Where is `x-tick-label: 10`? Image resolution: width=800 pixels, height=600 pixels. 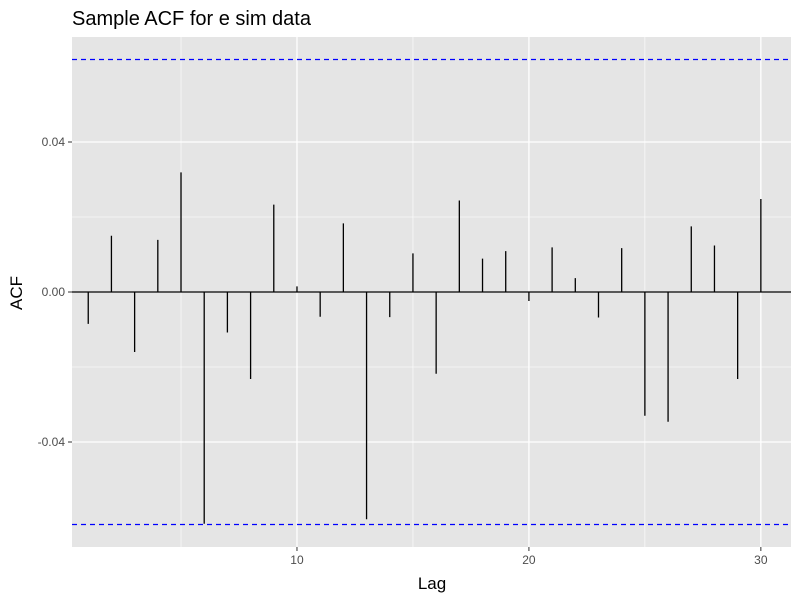 x-tick-label: 10 is located at coordinates (297, 560).